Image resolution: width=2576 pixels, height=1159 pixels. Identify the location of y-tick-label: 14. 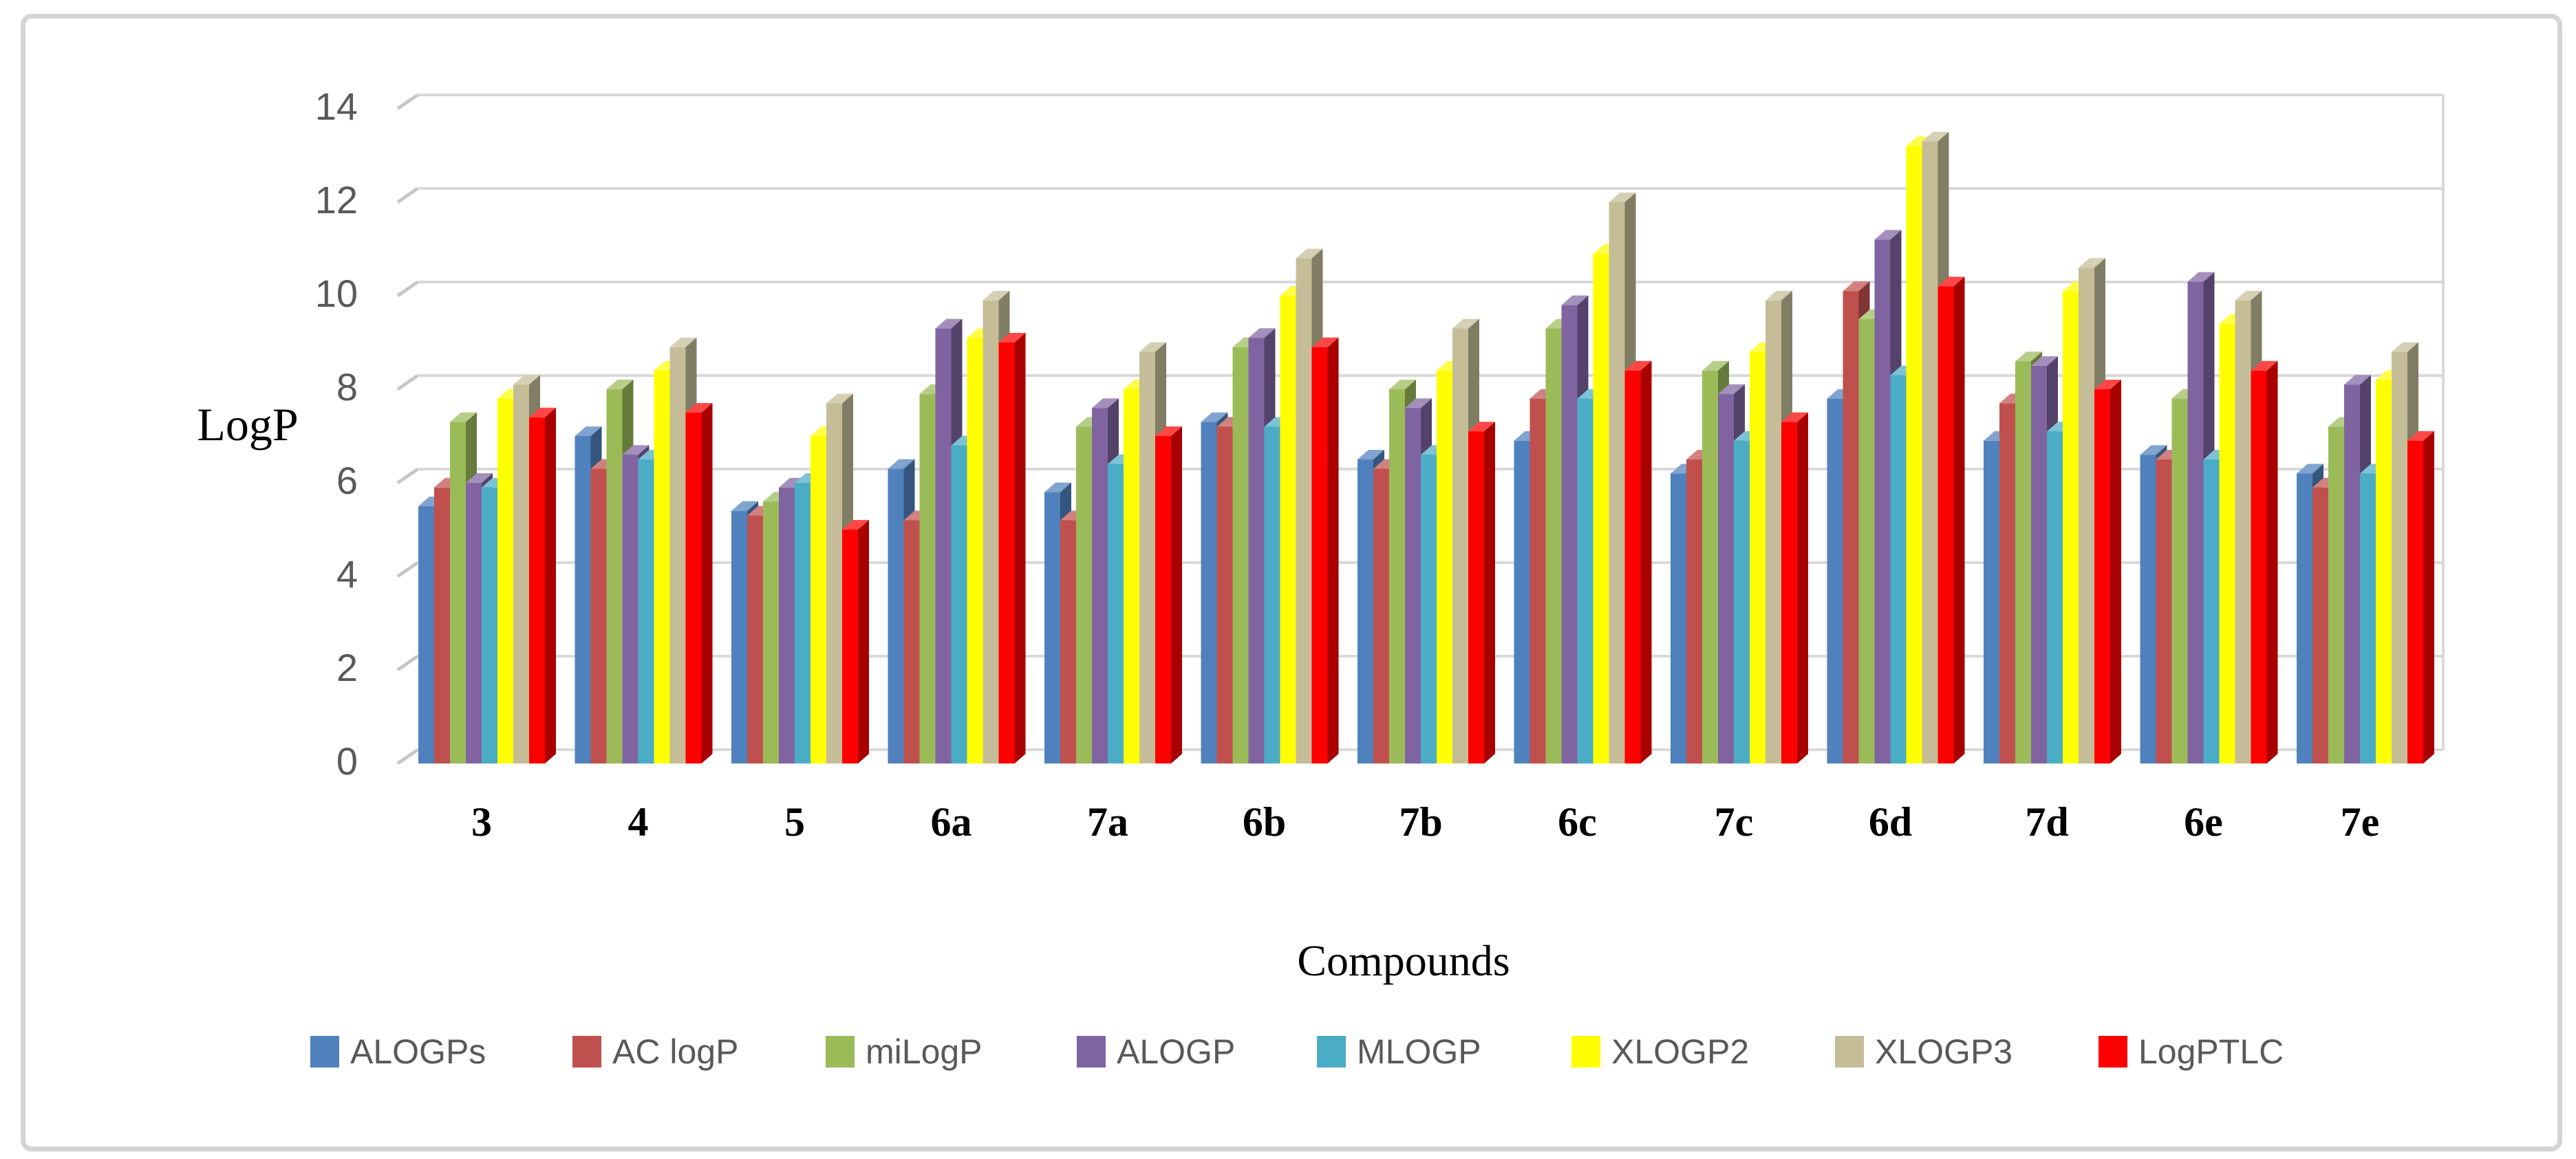
(336, 106).